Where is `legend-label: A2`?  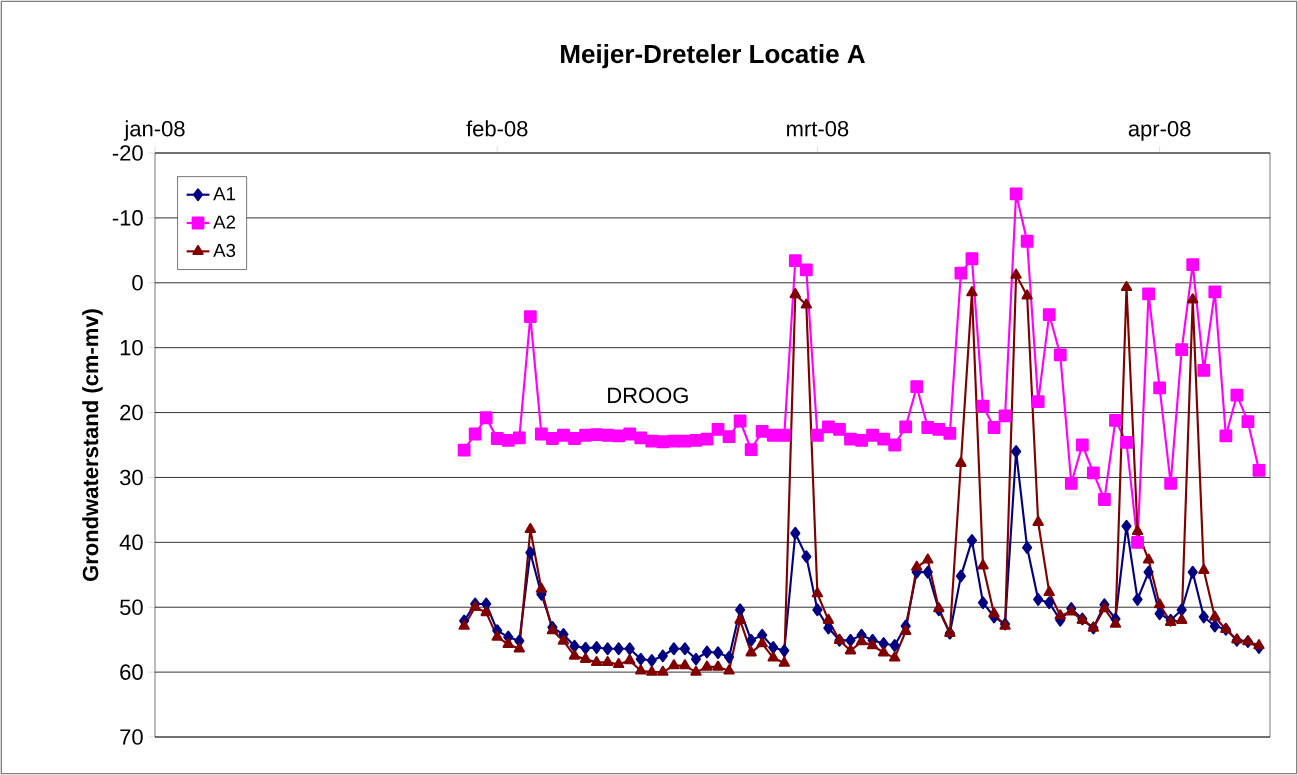 legend-label: A2 is located at coordinates (224, 222).